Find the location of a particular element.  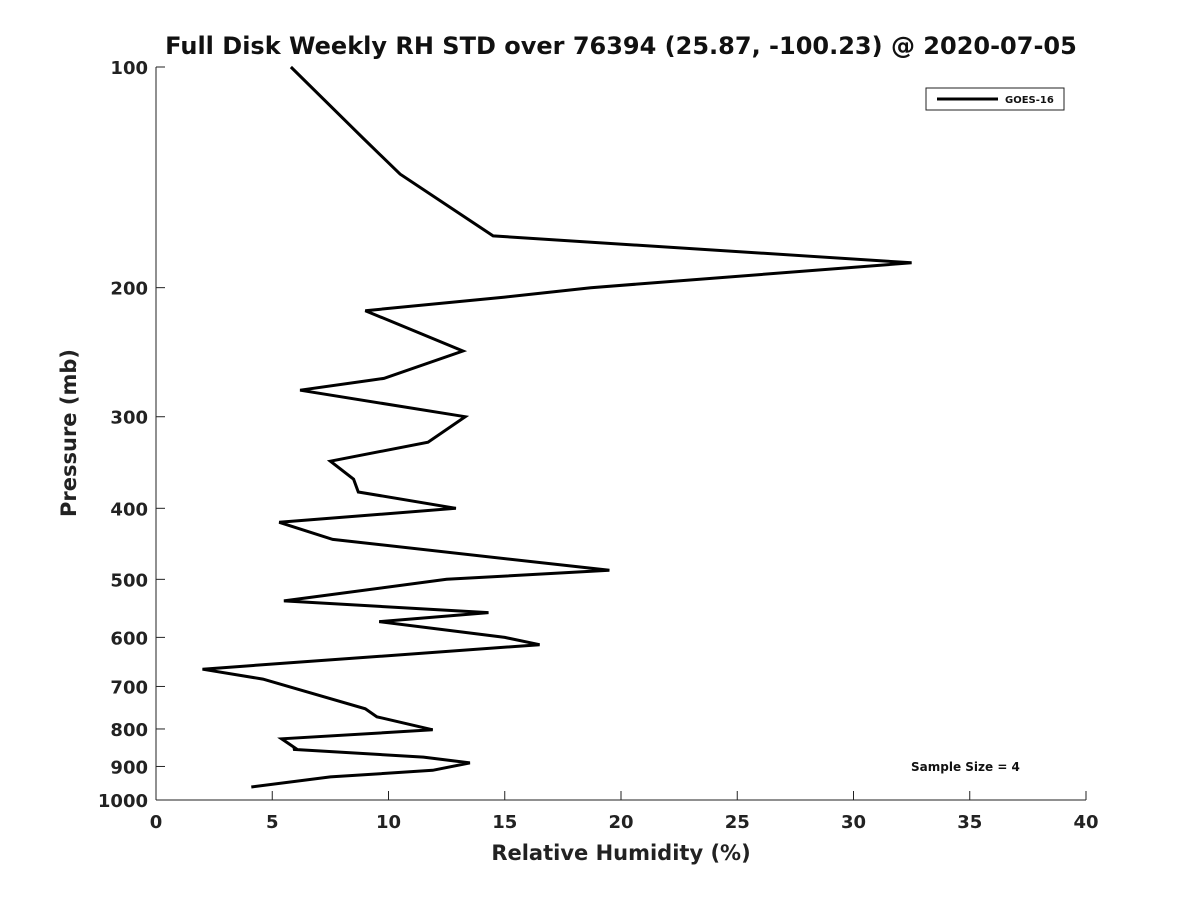

x-axis-label: Relative Humidity (%) is located at coordinates (620, 853).